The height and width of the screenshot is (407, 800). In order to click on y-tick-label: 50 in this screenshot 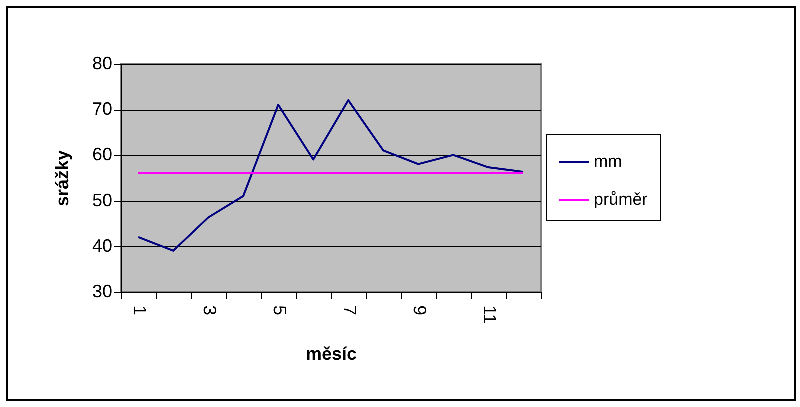, I will do `click(102, 200)`.